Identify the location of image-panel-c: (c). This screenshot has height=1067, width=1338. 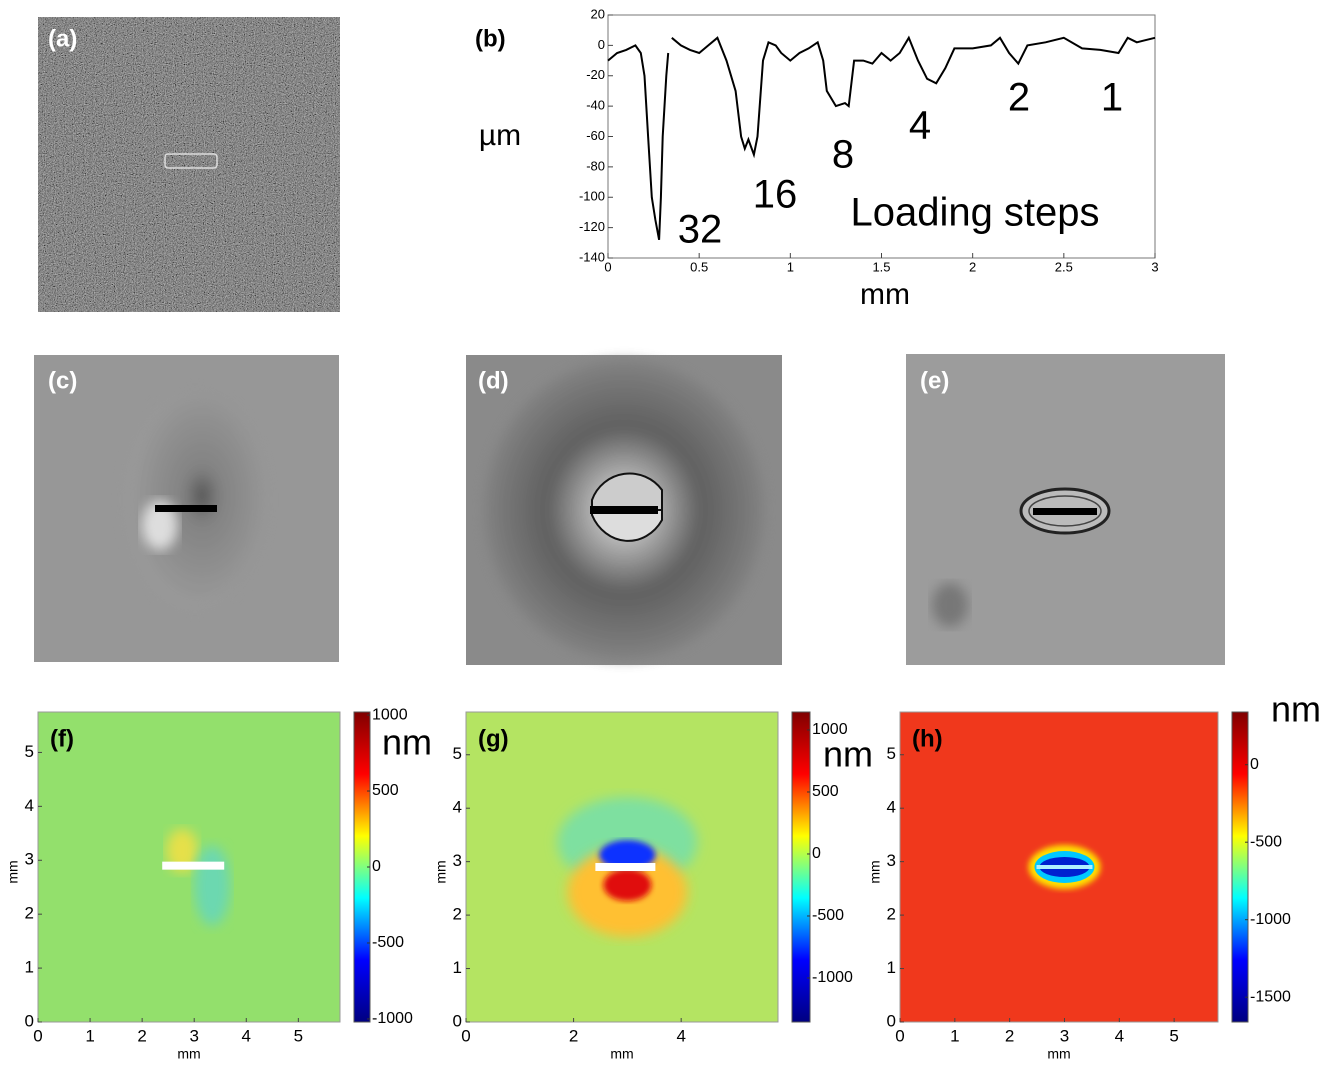
(186, 508).